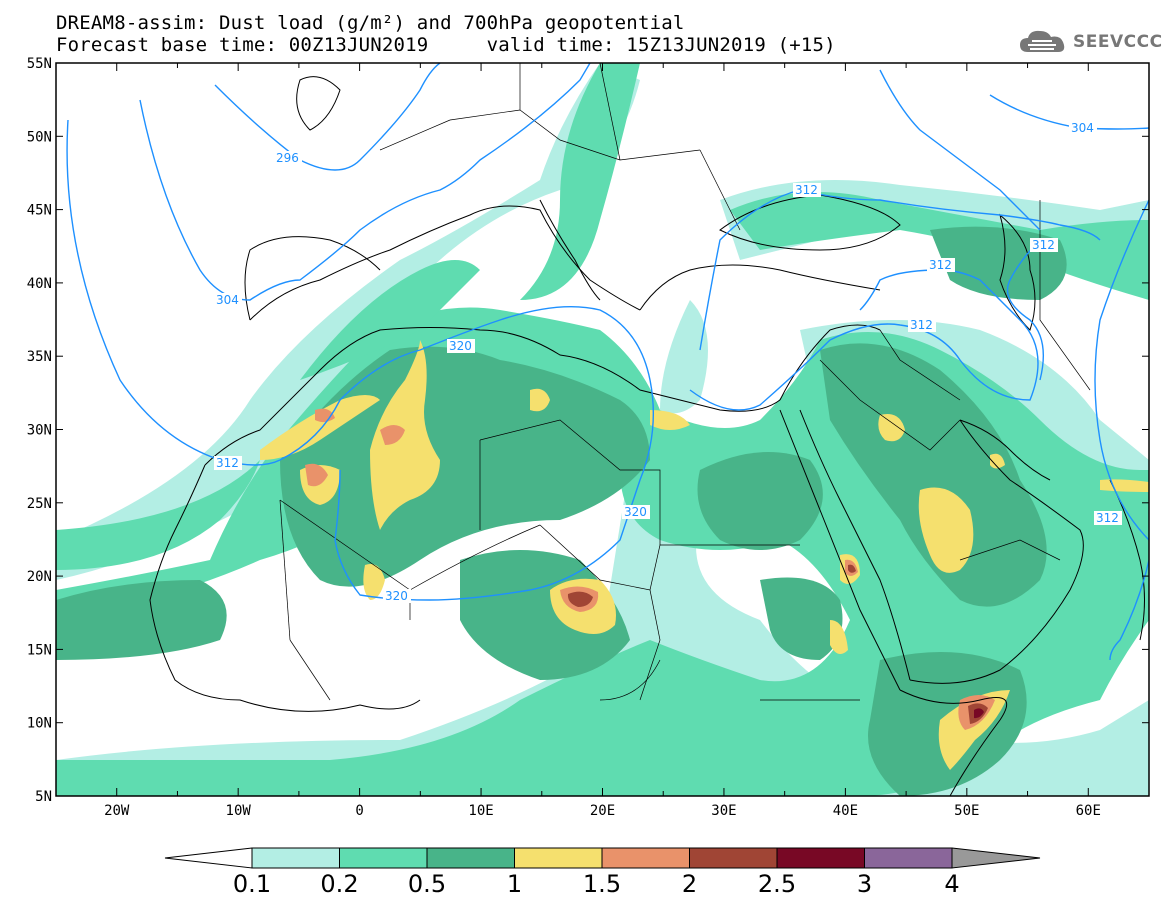 Image resolution: width=1165 pixels, height=907 pixels. Describe the element at coordinates (864, 884) in the screenshot. I see `colorbar-label: 3` at that location.